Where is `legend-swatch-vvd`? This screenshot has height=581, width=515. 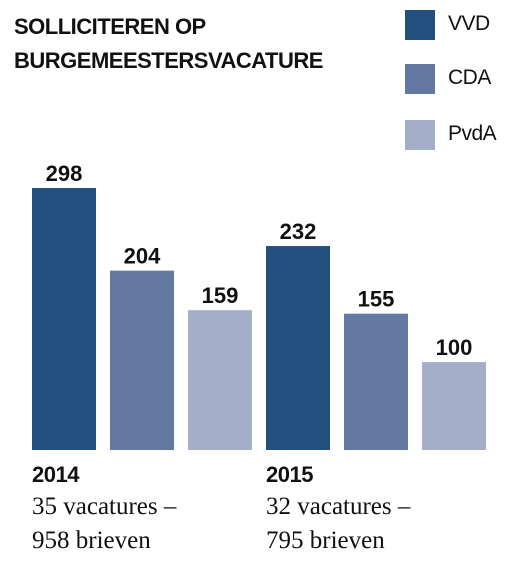 legend-swatch-vvd is located at coordinates (420, 25).